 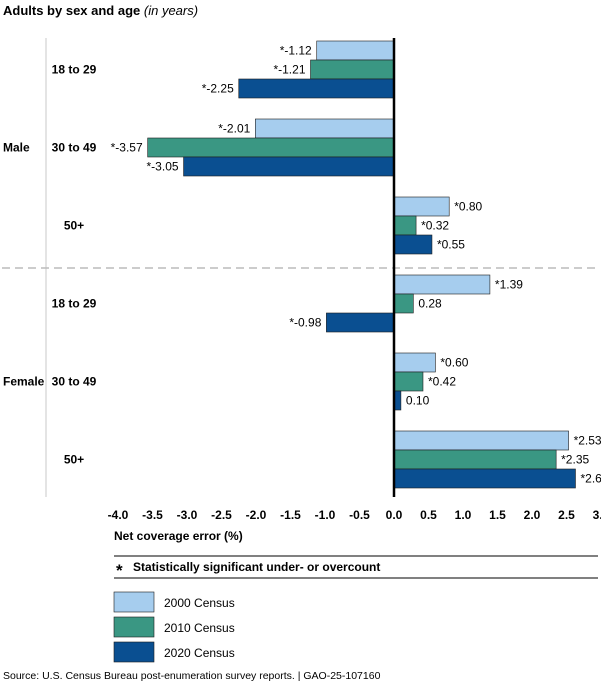 What do you see at coordinates (24, 382) in the screenshot?
I see `sex-label-female: Female` at bounding box center [24, 382].